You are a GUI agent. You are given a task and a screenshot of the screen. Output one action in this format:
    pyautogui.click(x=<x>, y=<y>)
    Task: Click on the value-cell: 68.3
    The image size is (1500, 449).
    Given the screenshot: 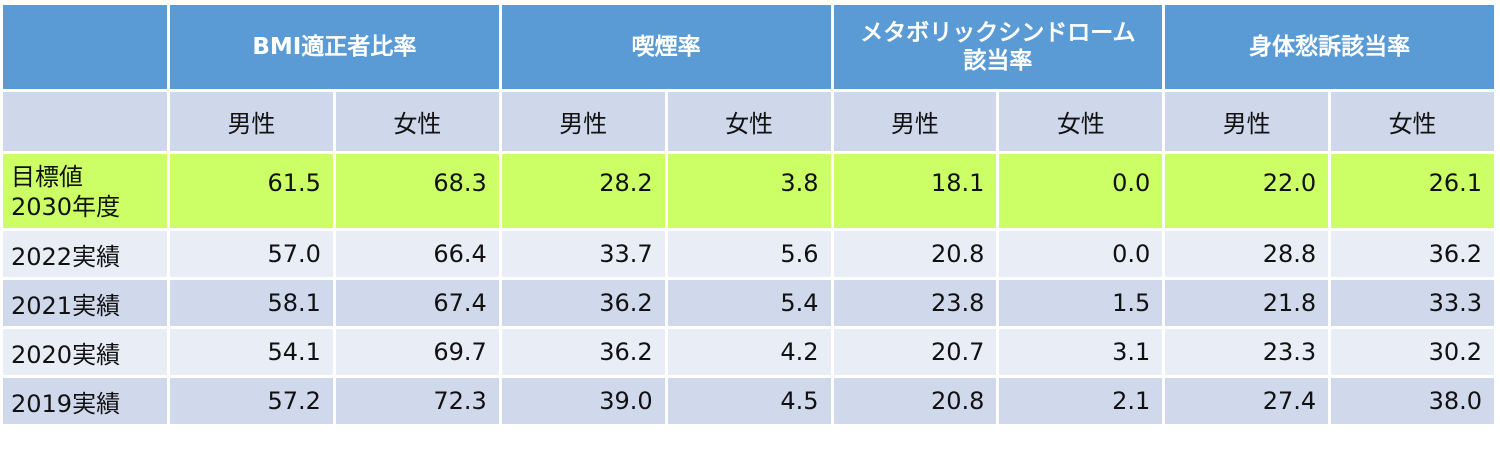 What is the action you would take?
    pyautogui.click(x=417, y=191)
    